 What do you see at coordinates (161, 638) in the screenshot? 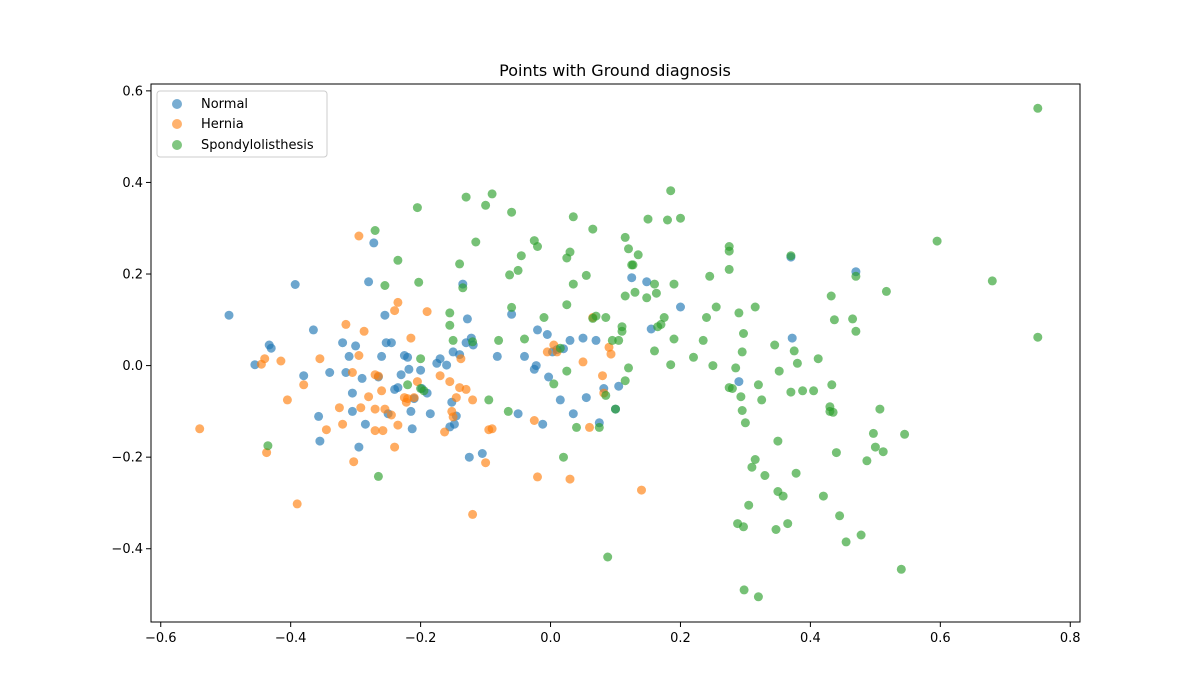
I see `x-tick-label: −0.6` at bounding box center [161, 638].